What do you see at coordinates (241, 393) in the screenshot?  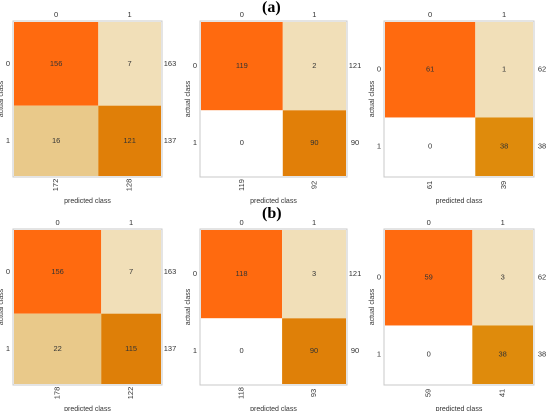 I see `col-total-0: 118` at bounding box center [241, 393].